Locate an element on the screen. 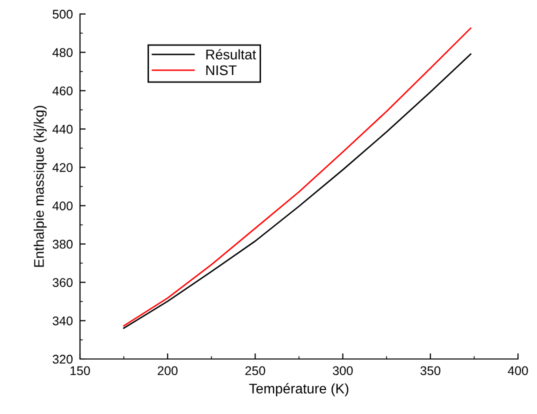 Image resolution: width=537 pixels, height=414 pixels. y-tick-label: 420 is located at coordinates (62, 167).